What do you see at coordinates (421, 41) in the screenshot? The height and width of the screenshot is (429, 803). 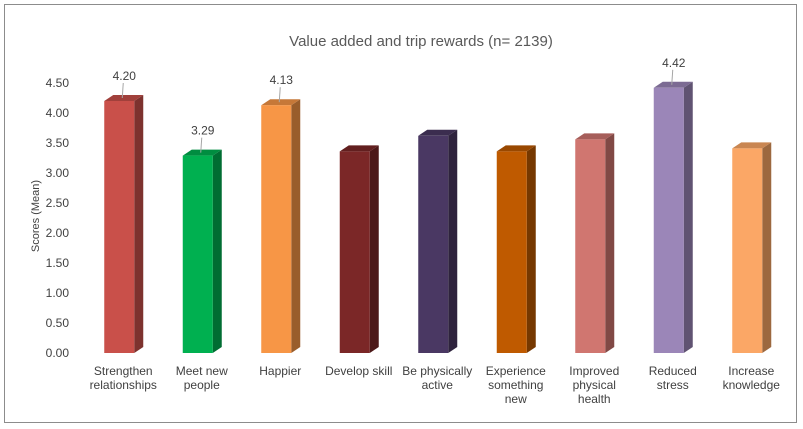 I see `chart-title: Value added and trip rewards (n= 2139)` at bounding box center [421, 41].